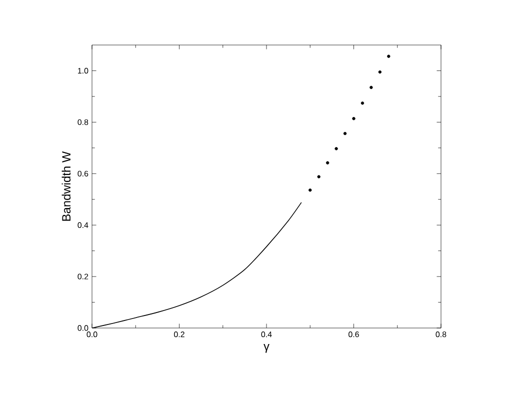 This screenshot has height=393, width=512. What do you see at coordinates (267, 348) in the screenshot?
I see `x-axis-title: γ` at bounding box center [267, 348].